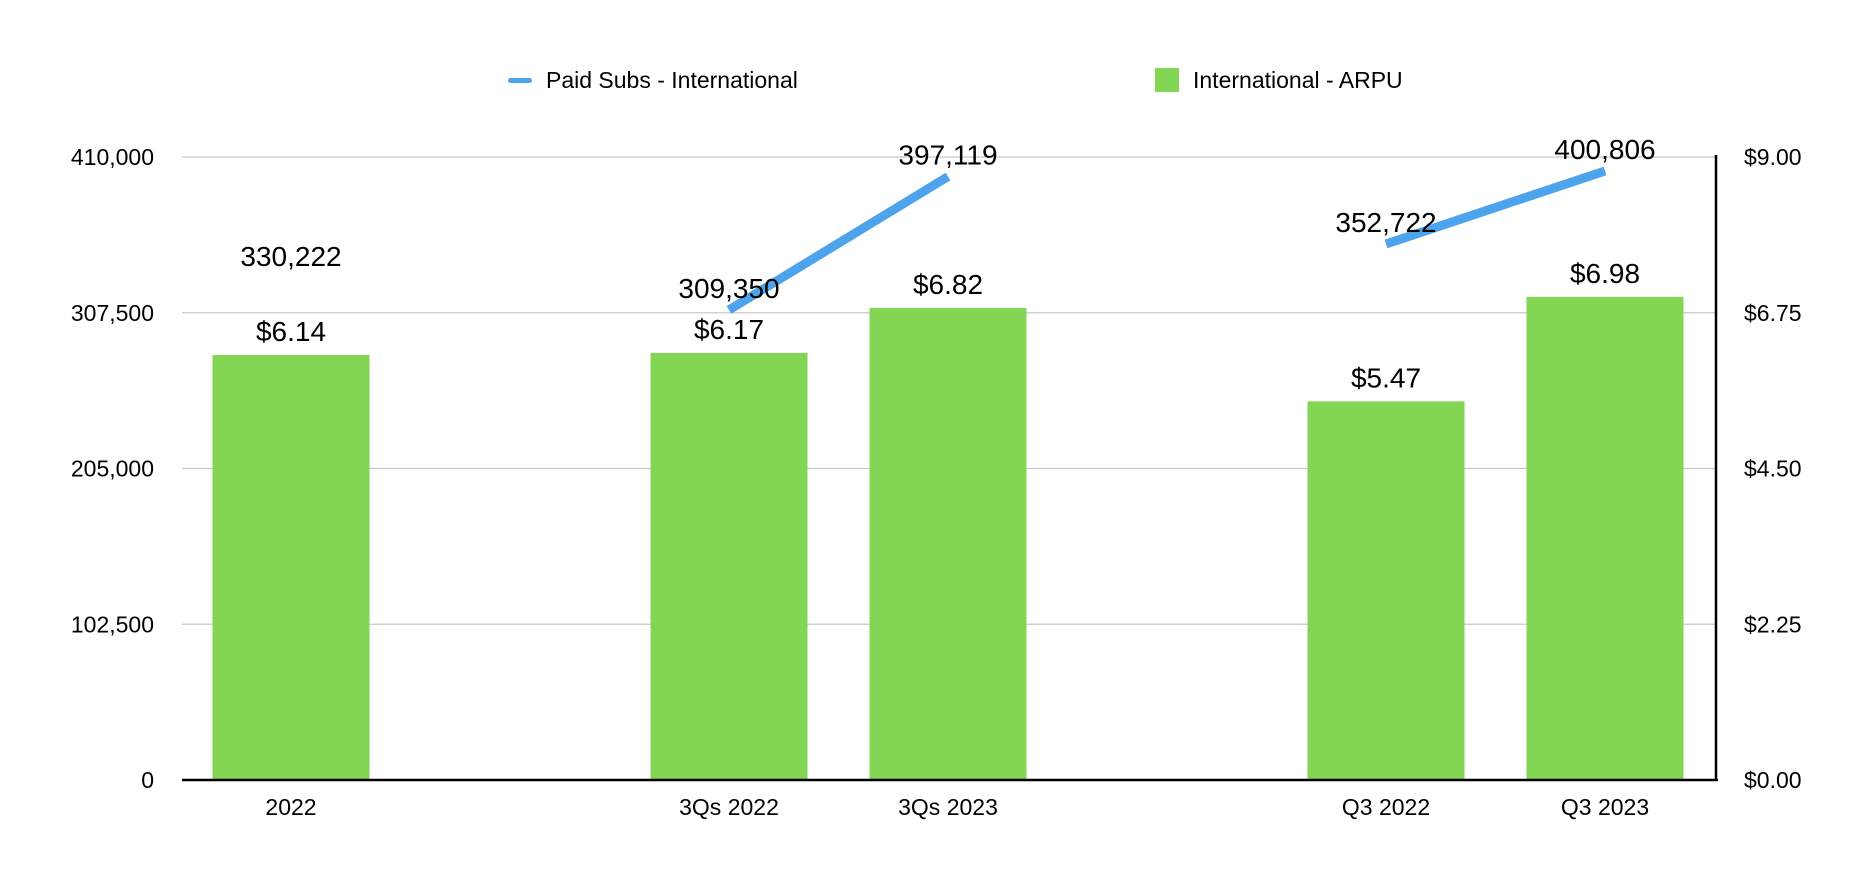 Image resolution: width=1852 pixels, height=896 pixels. Describe the element at coordinates (520, 80) in the screenshot. I see `line-swatch-icon` at that location.